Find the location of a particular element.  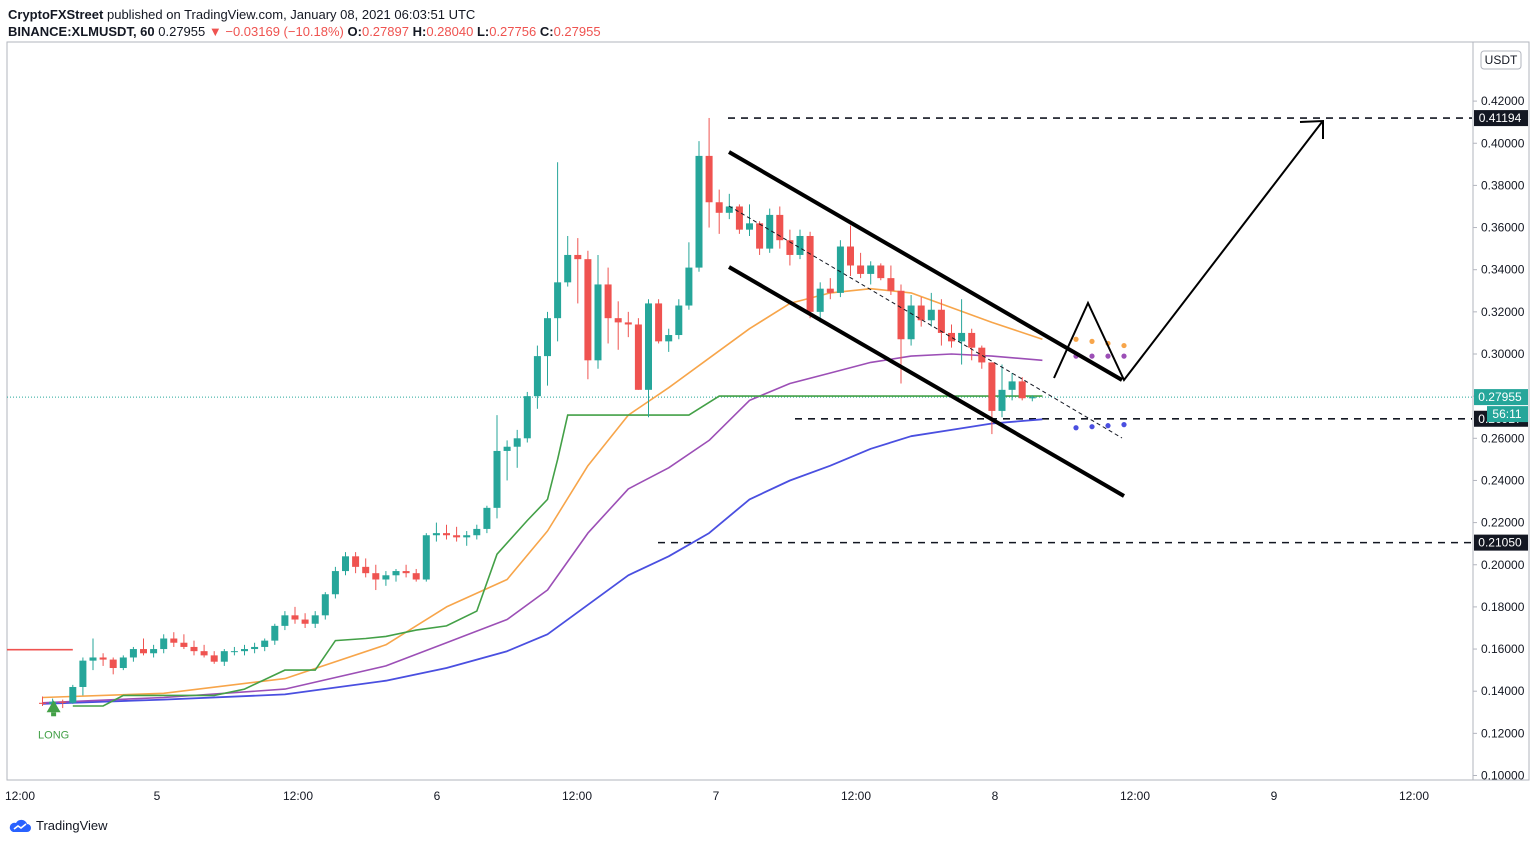

tradingview-footer: TradingView is located at coordinates (58, 825).